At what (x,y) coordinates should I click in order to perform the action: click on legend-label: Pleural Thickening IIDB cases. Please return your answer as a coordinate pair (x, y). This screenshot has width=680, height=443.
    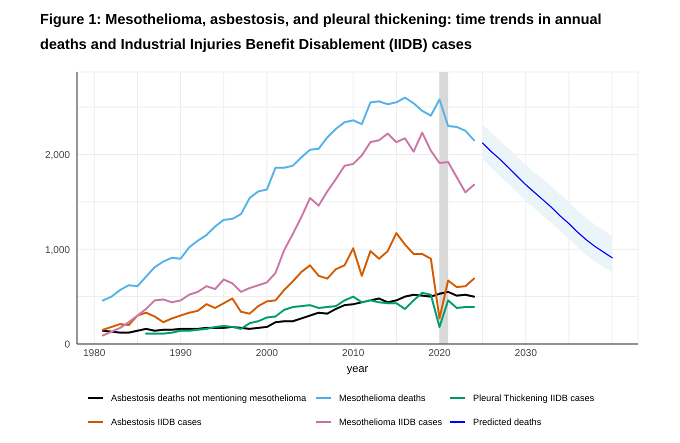
    Looking at the image, I should click on (533, 398).